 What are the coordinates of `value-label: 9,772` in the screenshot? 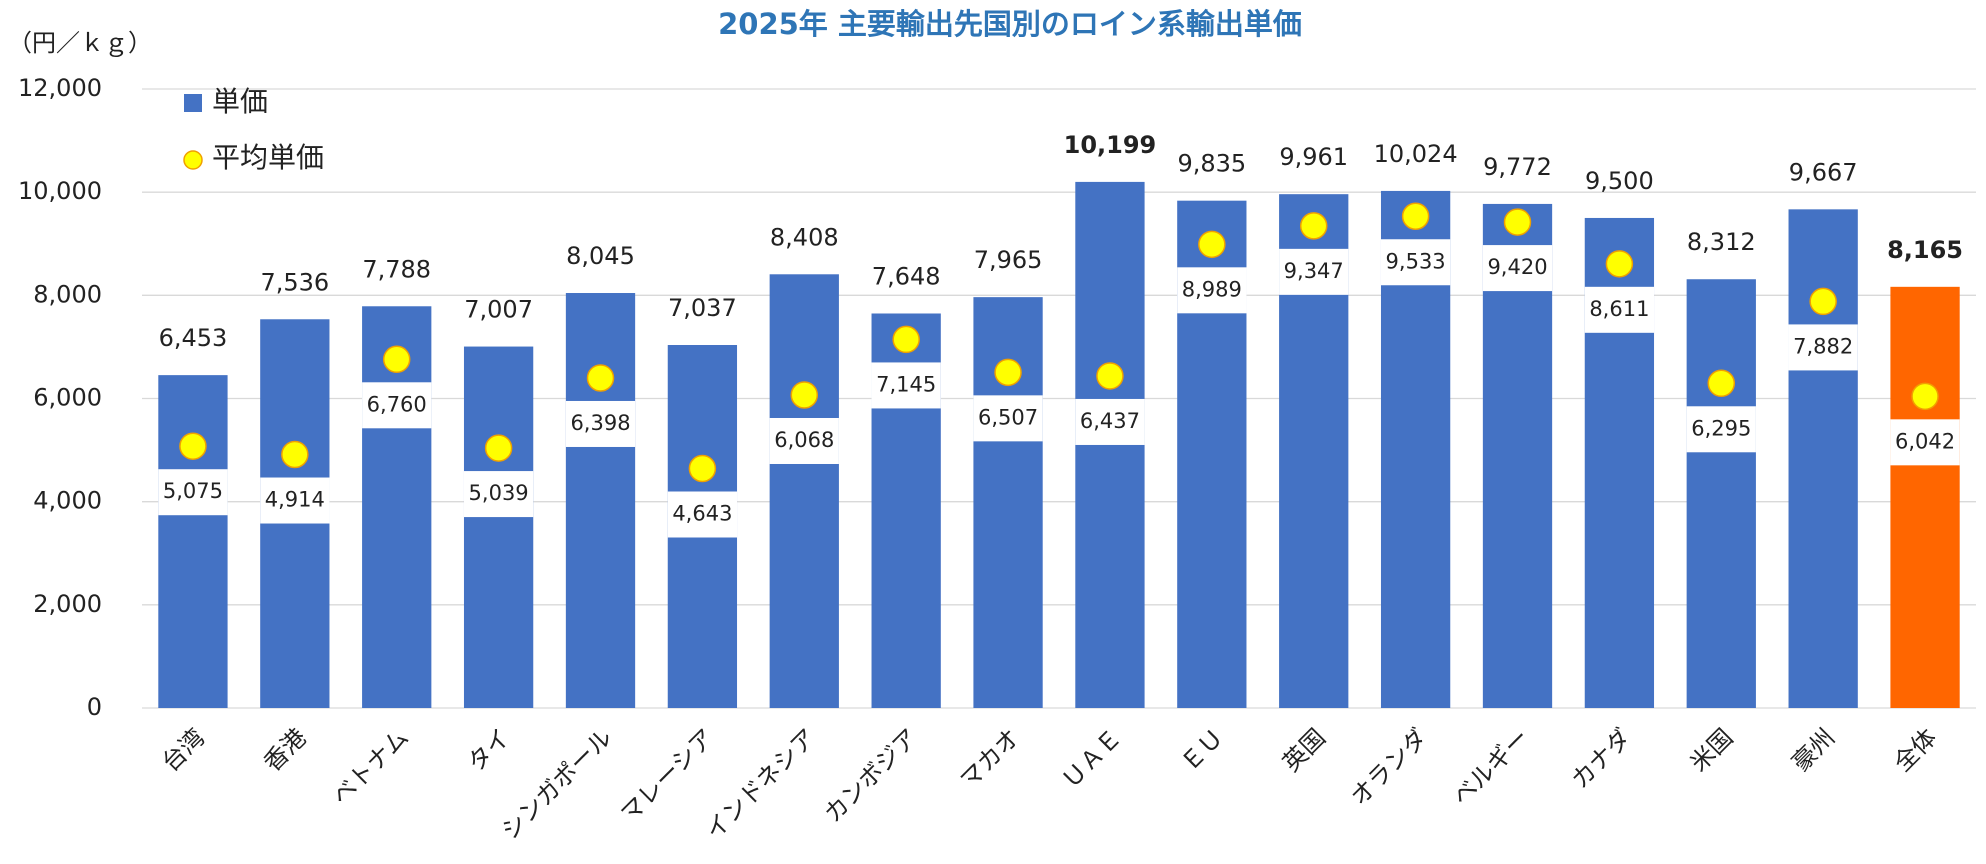 It's located at (1517, 167).